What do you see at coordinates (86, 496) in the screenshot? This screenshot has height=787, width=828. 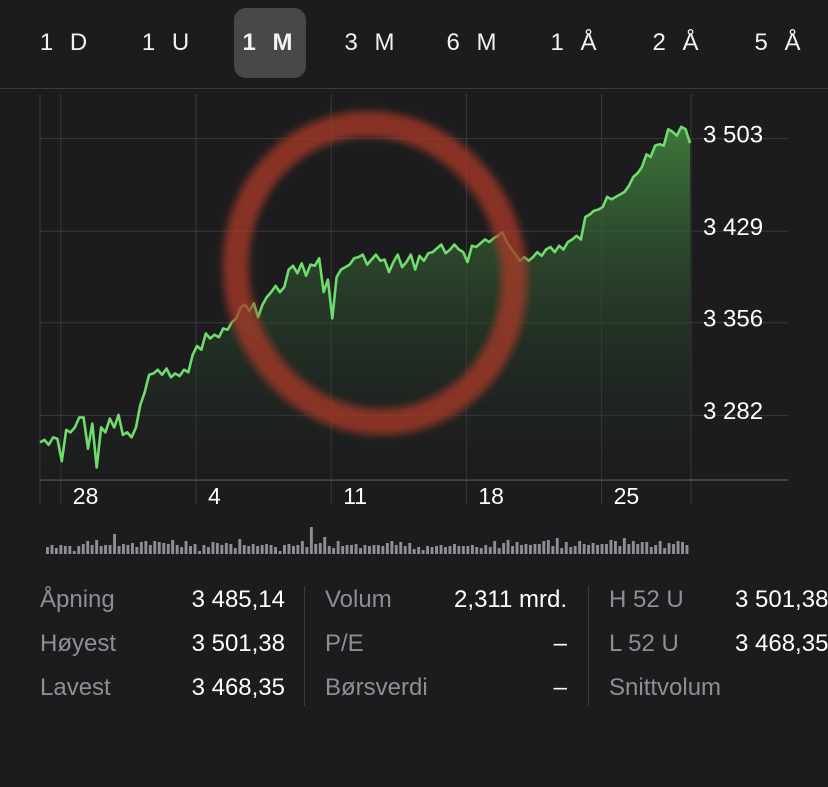 I see `x-tick-label: 28` at bounding box center [86, 496].